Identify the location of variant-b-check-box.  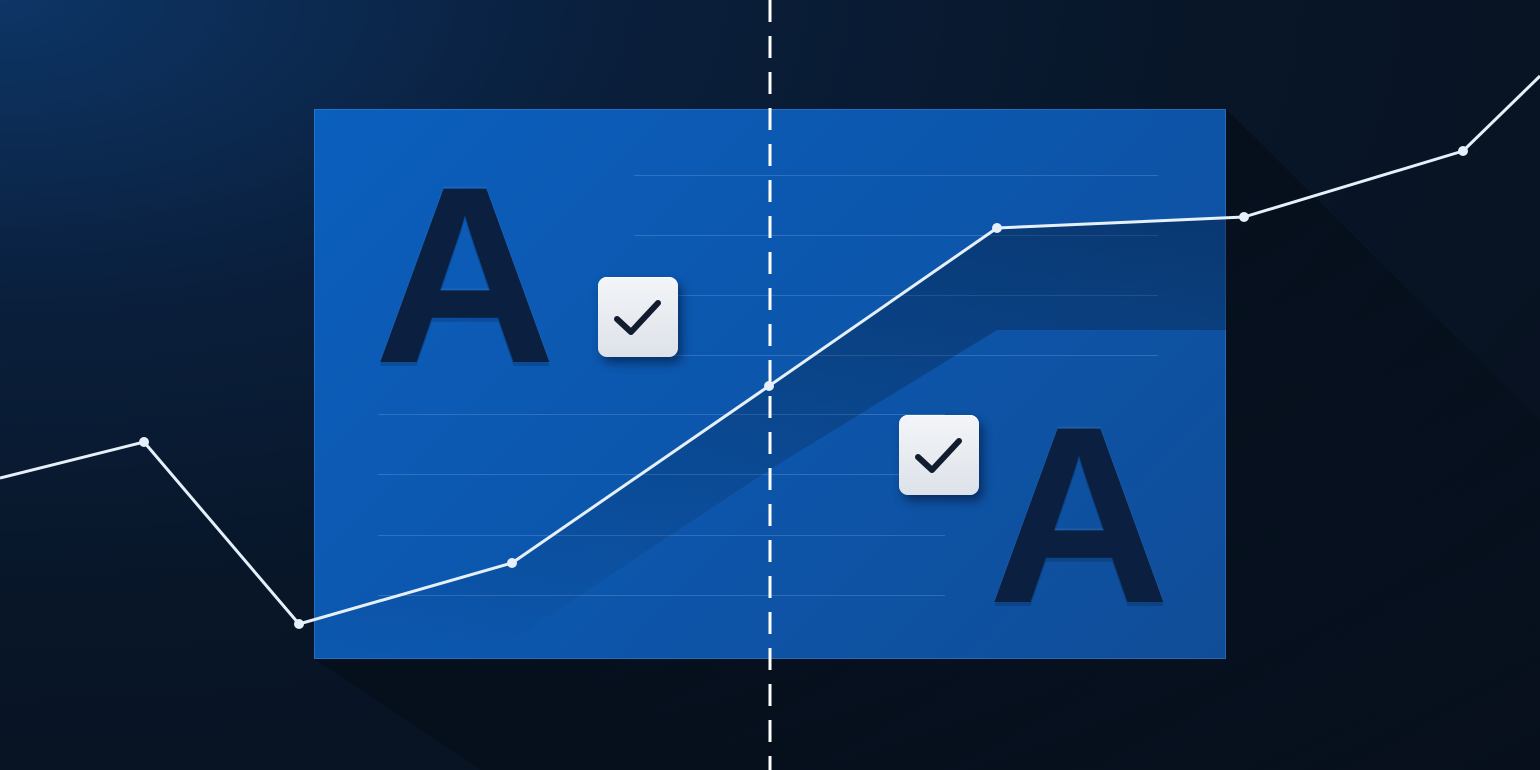
(939, 455).